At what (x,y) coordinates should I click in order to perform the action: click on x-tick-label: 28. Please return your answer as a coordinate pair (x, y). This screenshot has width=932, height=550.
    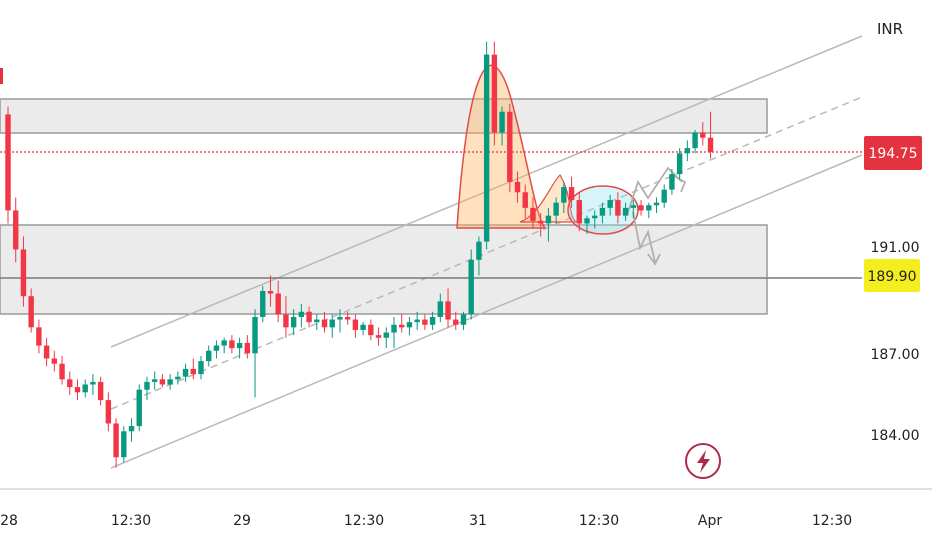
    Looking at the image, I should click on (9, 521).